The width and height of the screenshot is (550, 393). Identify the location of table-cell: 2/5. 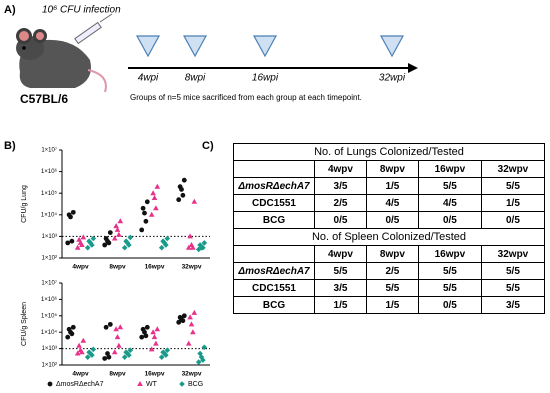
(392, 271).